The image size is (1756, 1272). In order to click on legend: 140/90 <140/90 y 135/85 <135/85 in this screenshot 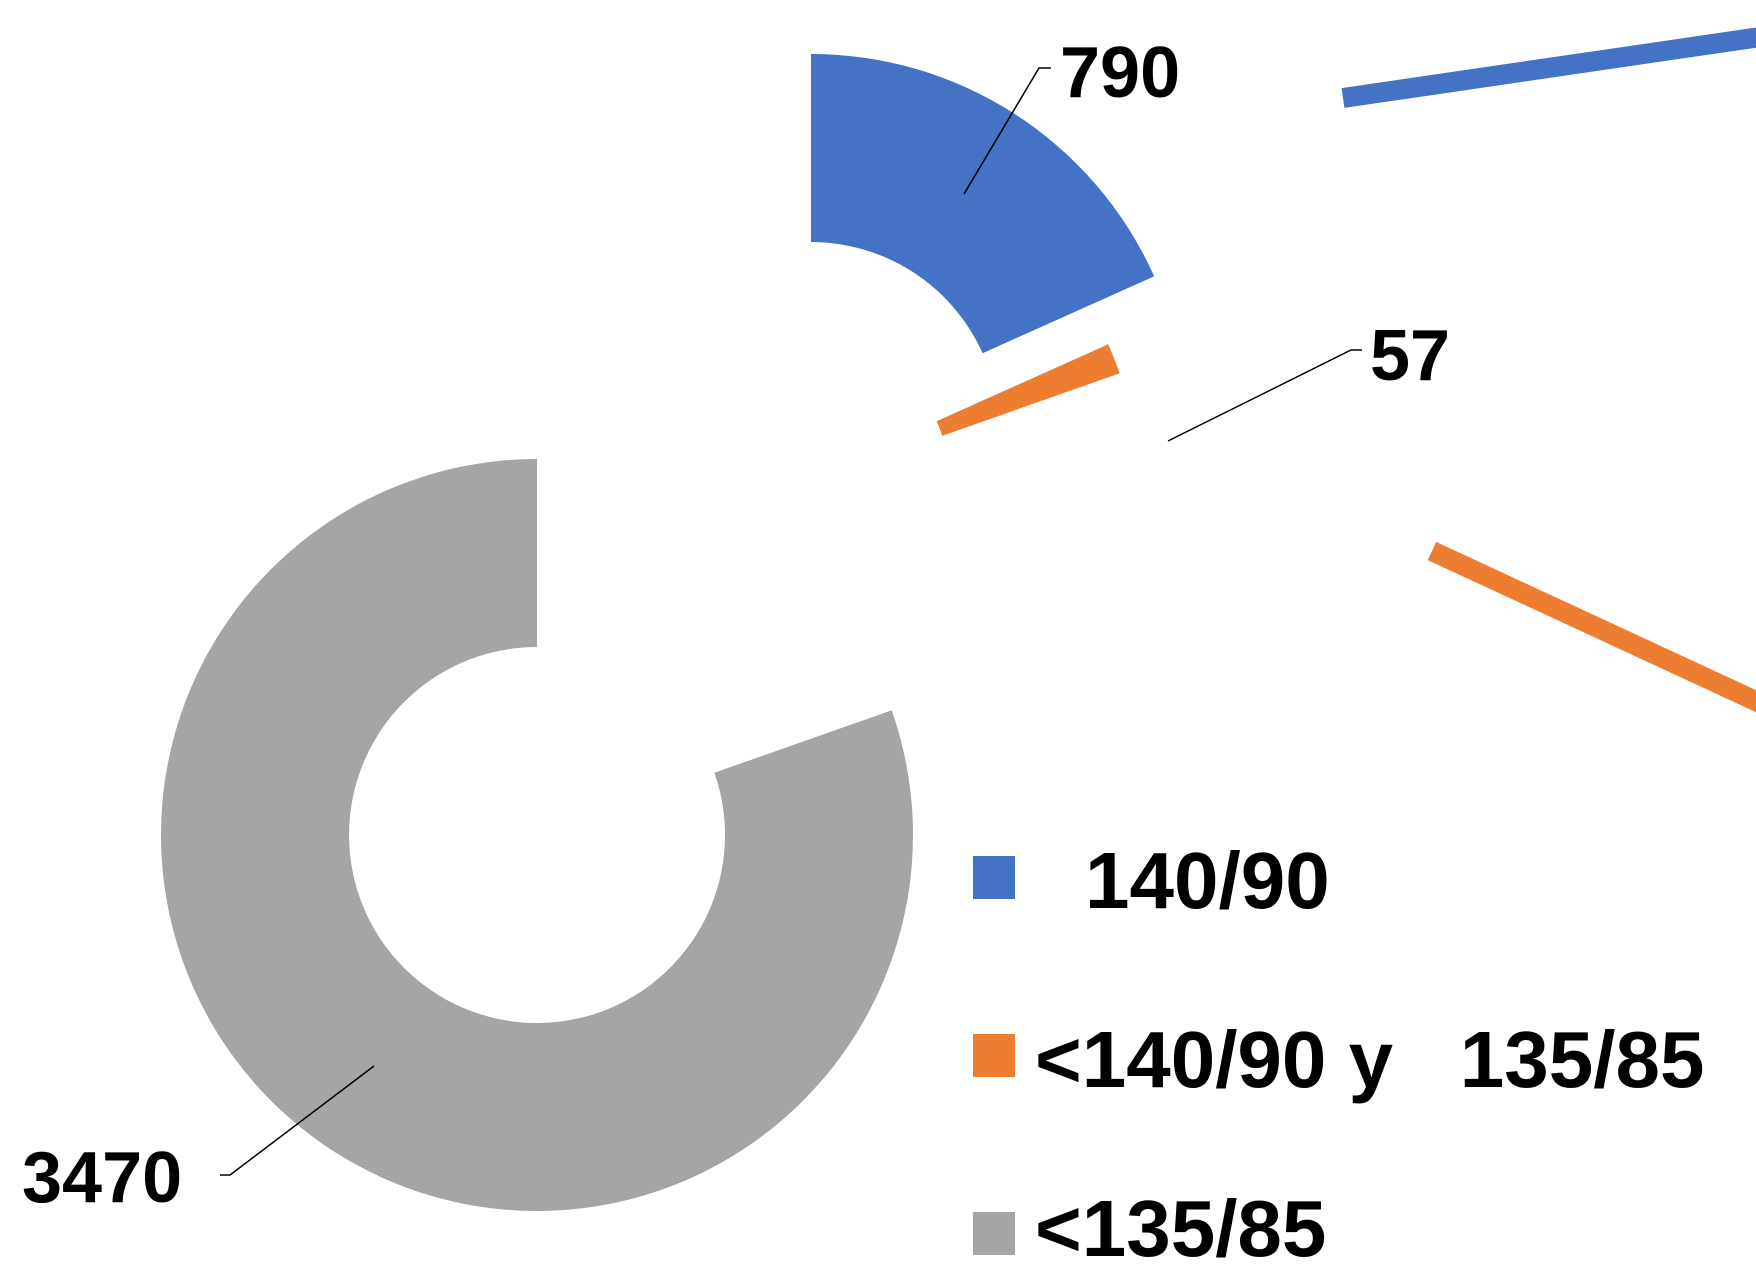, I will do `click(1339, 1054)`.